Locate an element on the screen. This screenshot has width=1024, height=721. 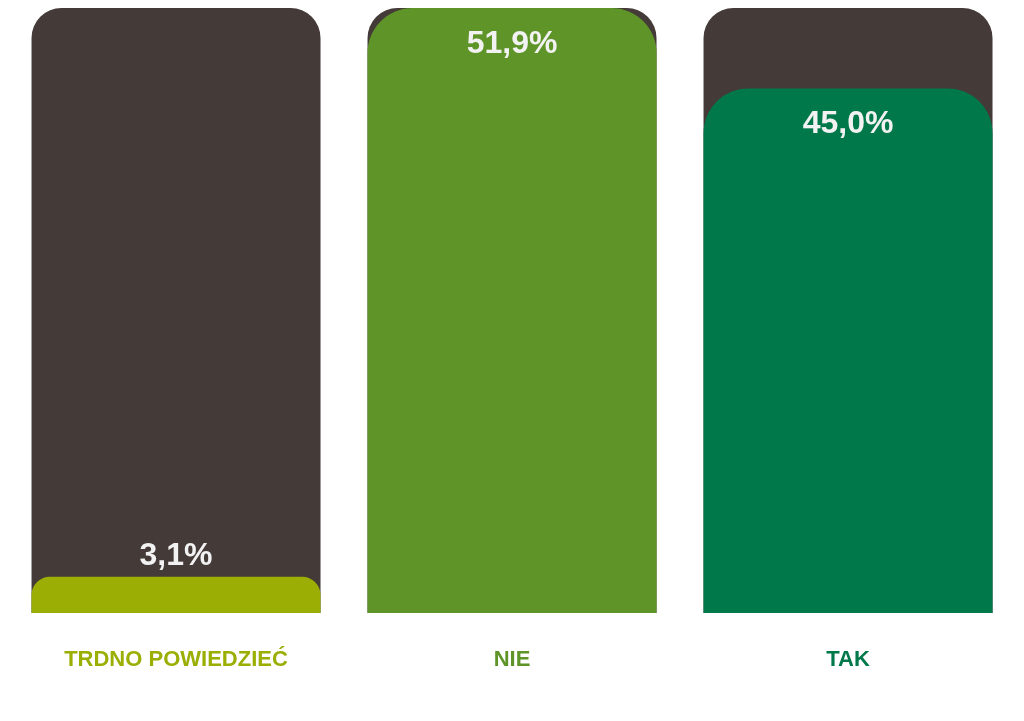
x-tick-label: TAK is located at coordinates (848, 658).